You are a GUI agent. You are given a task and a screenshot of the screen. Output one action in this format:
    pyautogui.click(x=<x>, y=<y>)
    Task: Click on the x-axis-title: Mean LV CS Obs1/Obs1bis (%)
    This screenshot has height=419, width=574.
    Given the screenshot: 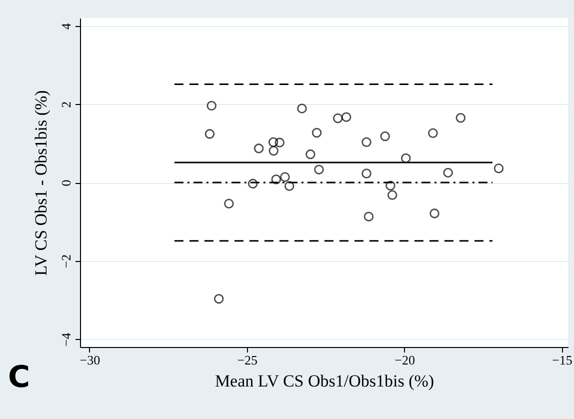 What is the action you would take?
    pyautogui.click(x=324, y=381)
    